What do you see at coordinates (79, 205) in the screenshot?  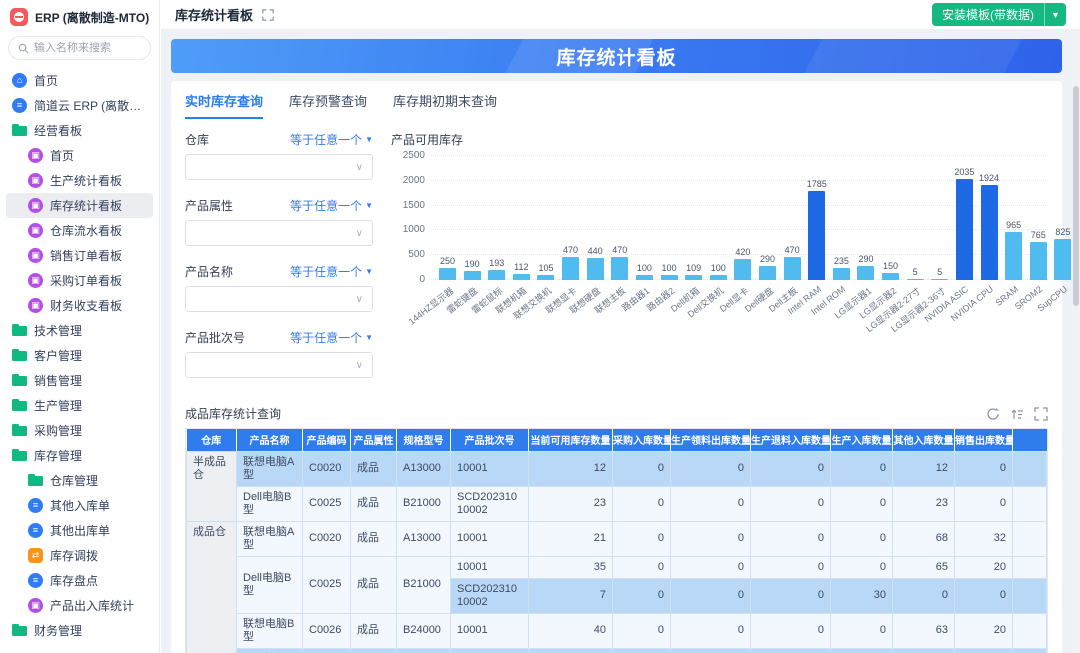 I see `sidebar-item: ▣ 库存统计看板` at bounding box center [79, 205].